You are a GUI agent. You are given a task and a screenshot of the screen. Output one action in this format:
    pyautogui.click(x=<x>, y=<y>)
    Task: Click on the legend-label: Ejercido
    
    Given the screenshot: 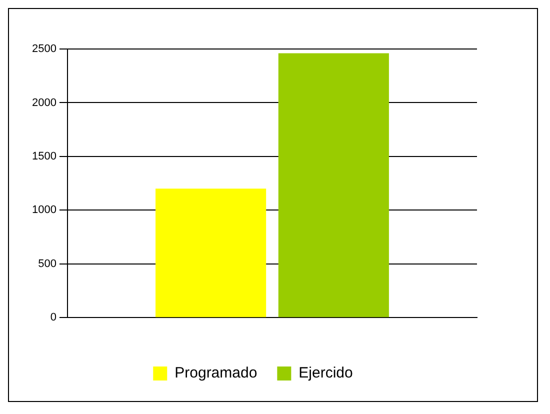 What is the action you would take?
    pyautogui.click(x=325, y=373)
    